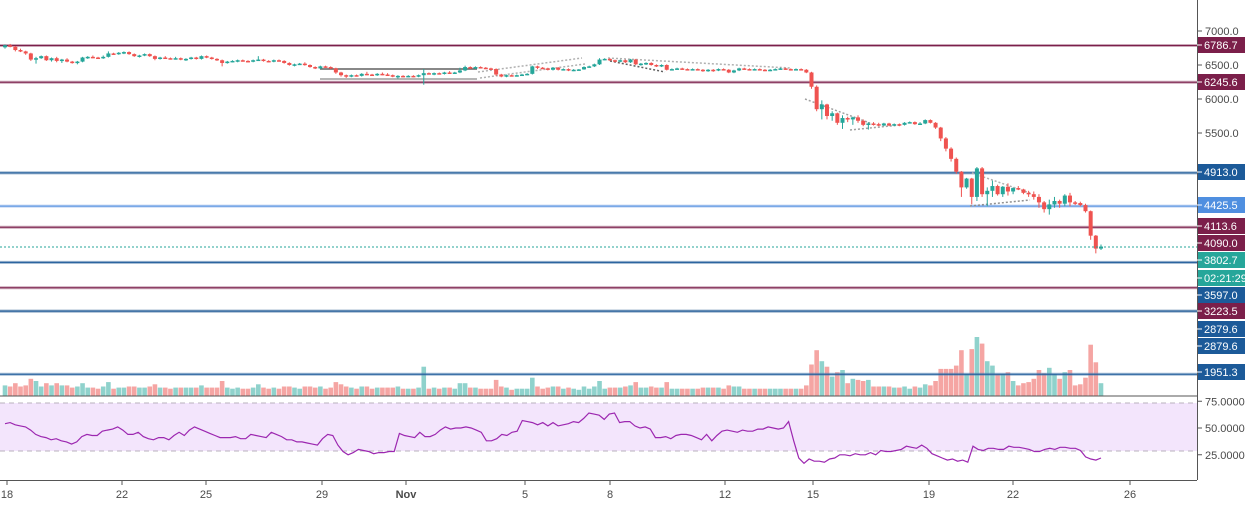 This screenshot has height=505, width=1247. I want to click on rsi-line, so click(553, 438).